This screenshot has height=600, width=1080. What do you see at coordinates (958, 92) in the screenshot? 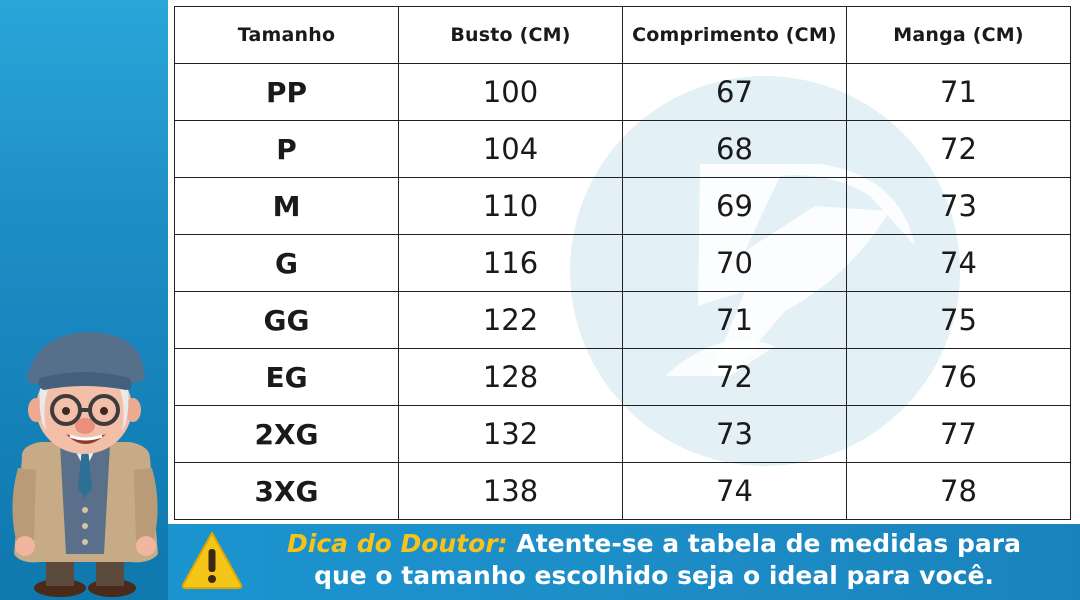
I see `manga-cell: 71` at bounding box center [958, 92].